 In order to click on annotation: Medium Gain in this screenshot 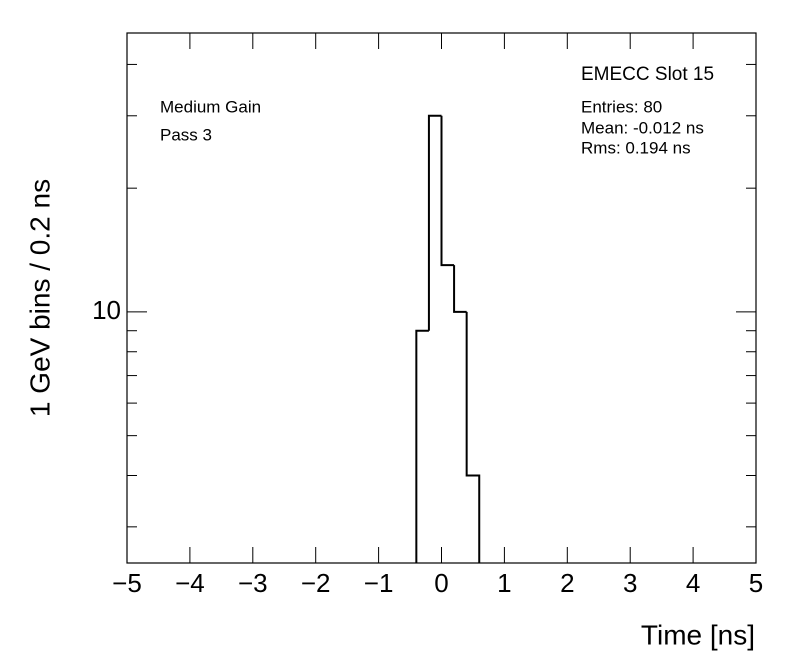, I will do `click(210, 106)`.